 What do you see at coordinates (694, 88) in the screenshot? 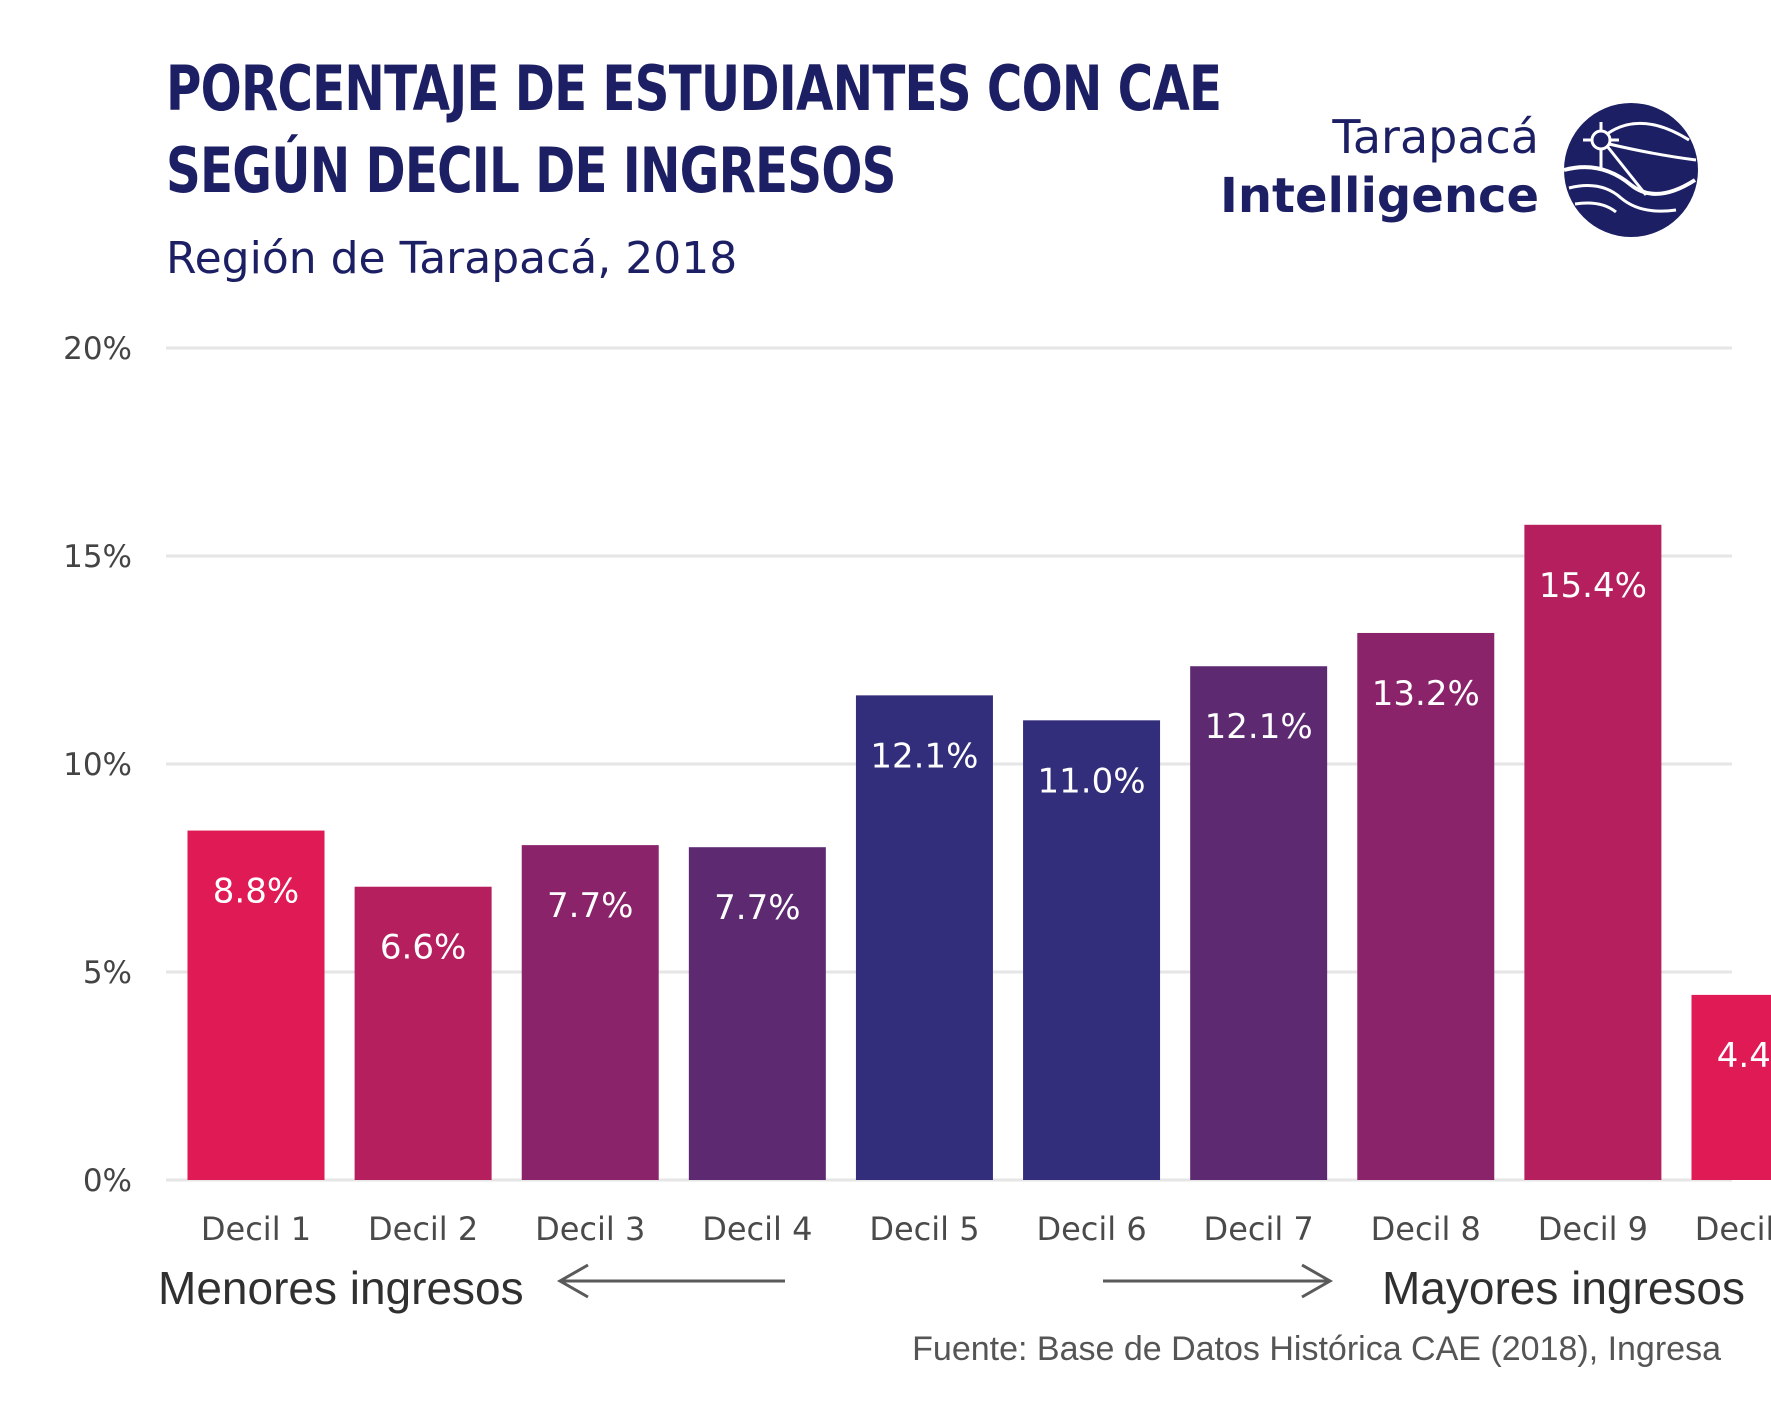
I see `chart-title-line-1: PORCENTAJE DE ESTUDIANTES CON CAE` at bounding box center [694, 88].